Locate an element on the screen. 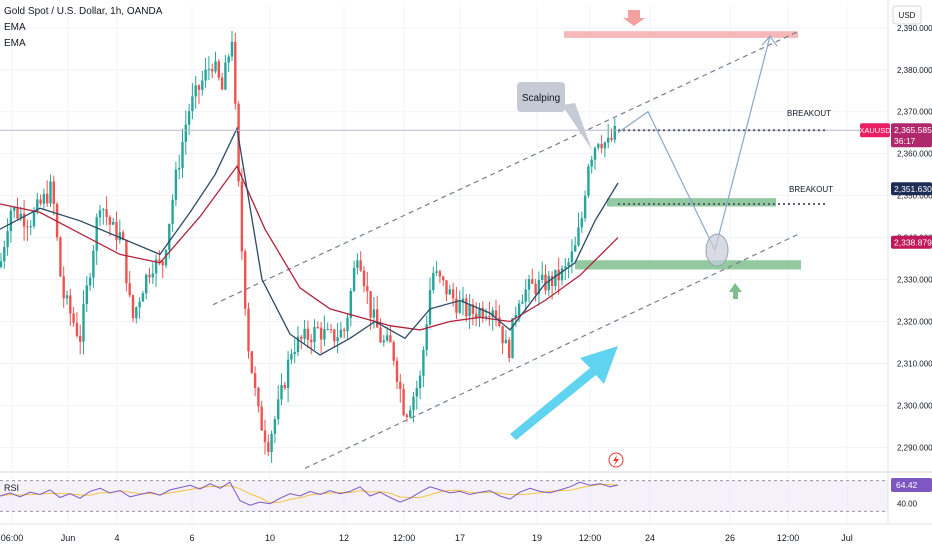 The width and height of the screenshot is (932, 555). price-tick-label: 2,350.000 is located at coordinates (914, 196).